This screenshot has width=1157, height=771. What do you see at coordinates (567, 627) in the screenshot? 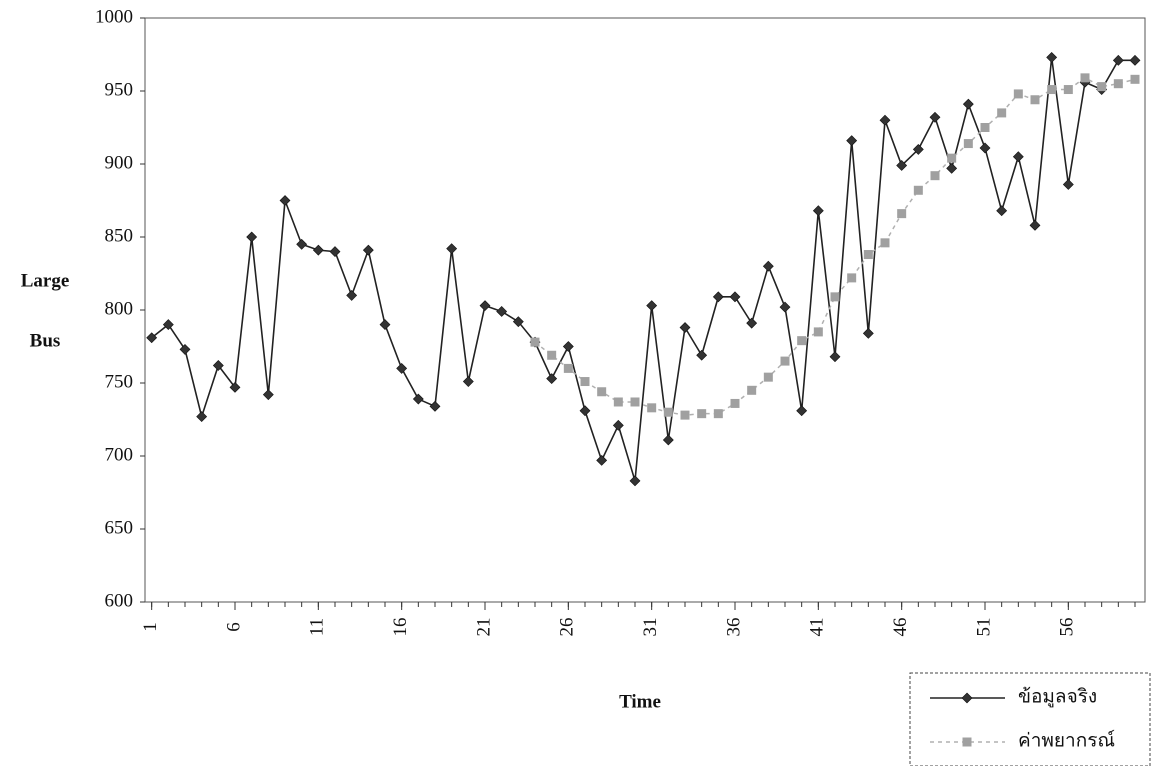
I see `x-tick-label: 26` at bounding box center [567, 627].